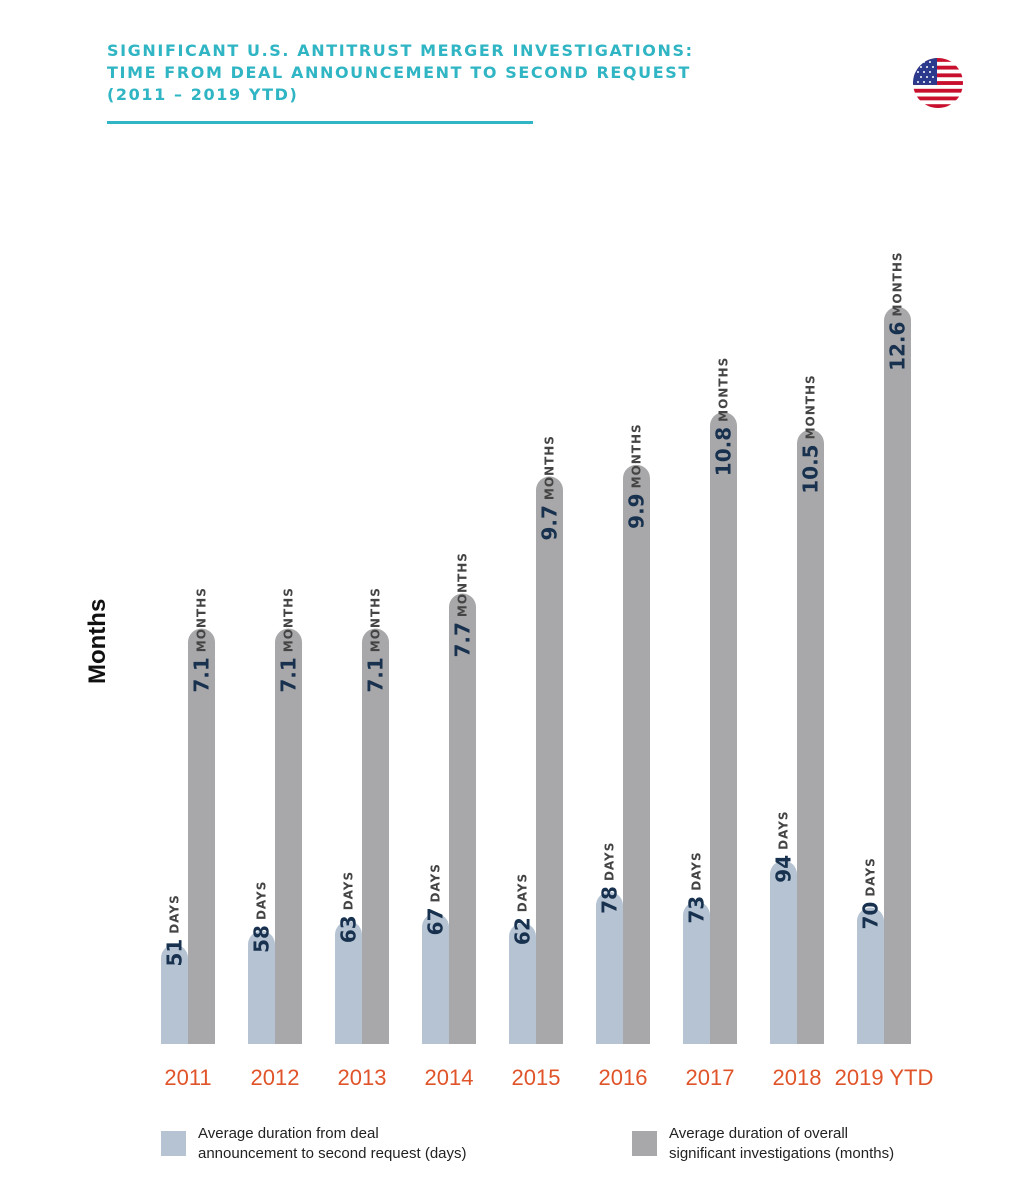 This screenshot has height=1191, width=1024. I want to click on days-2015-value: 62, so click(523, 931).